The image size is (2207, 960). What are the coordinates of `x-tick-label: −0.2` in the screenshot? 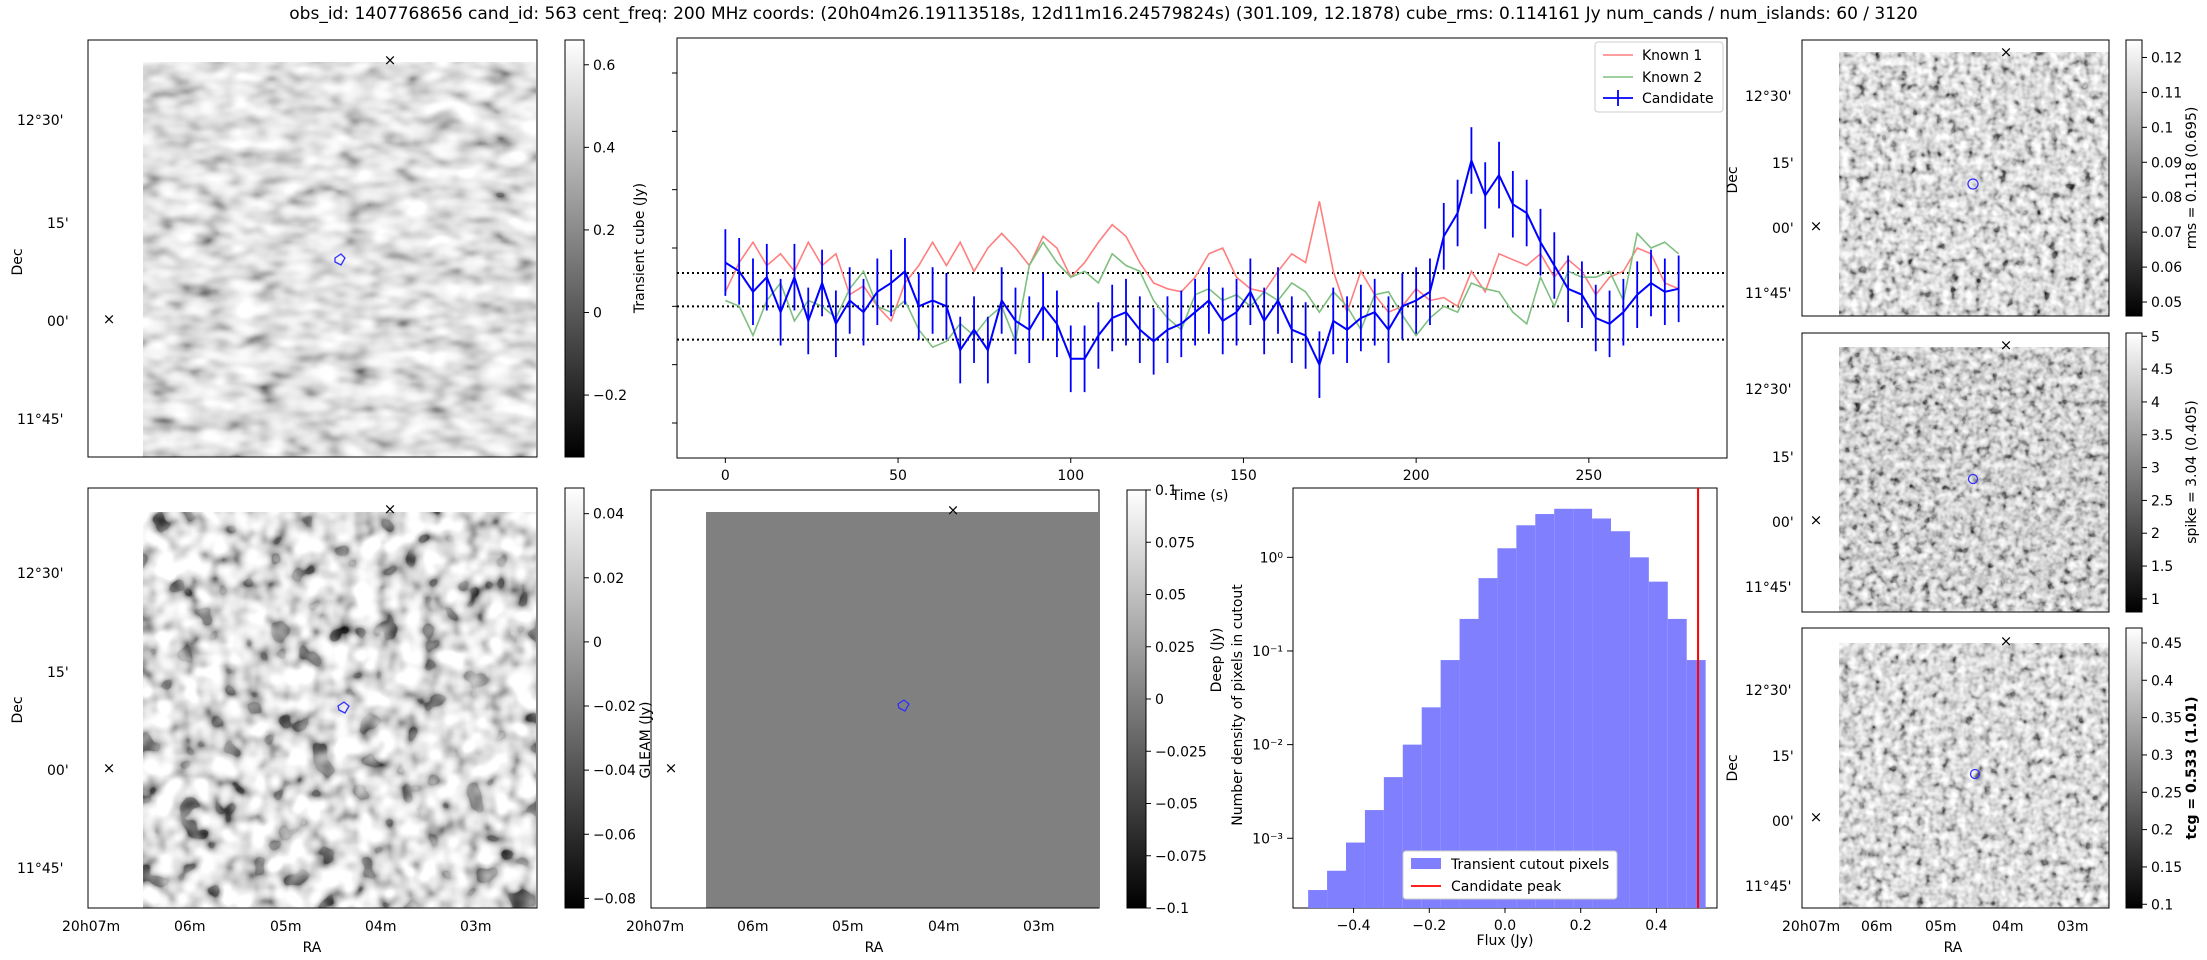 It's located at (1429, 926).